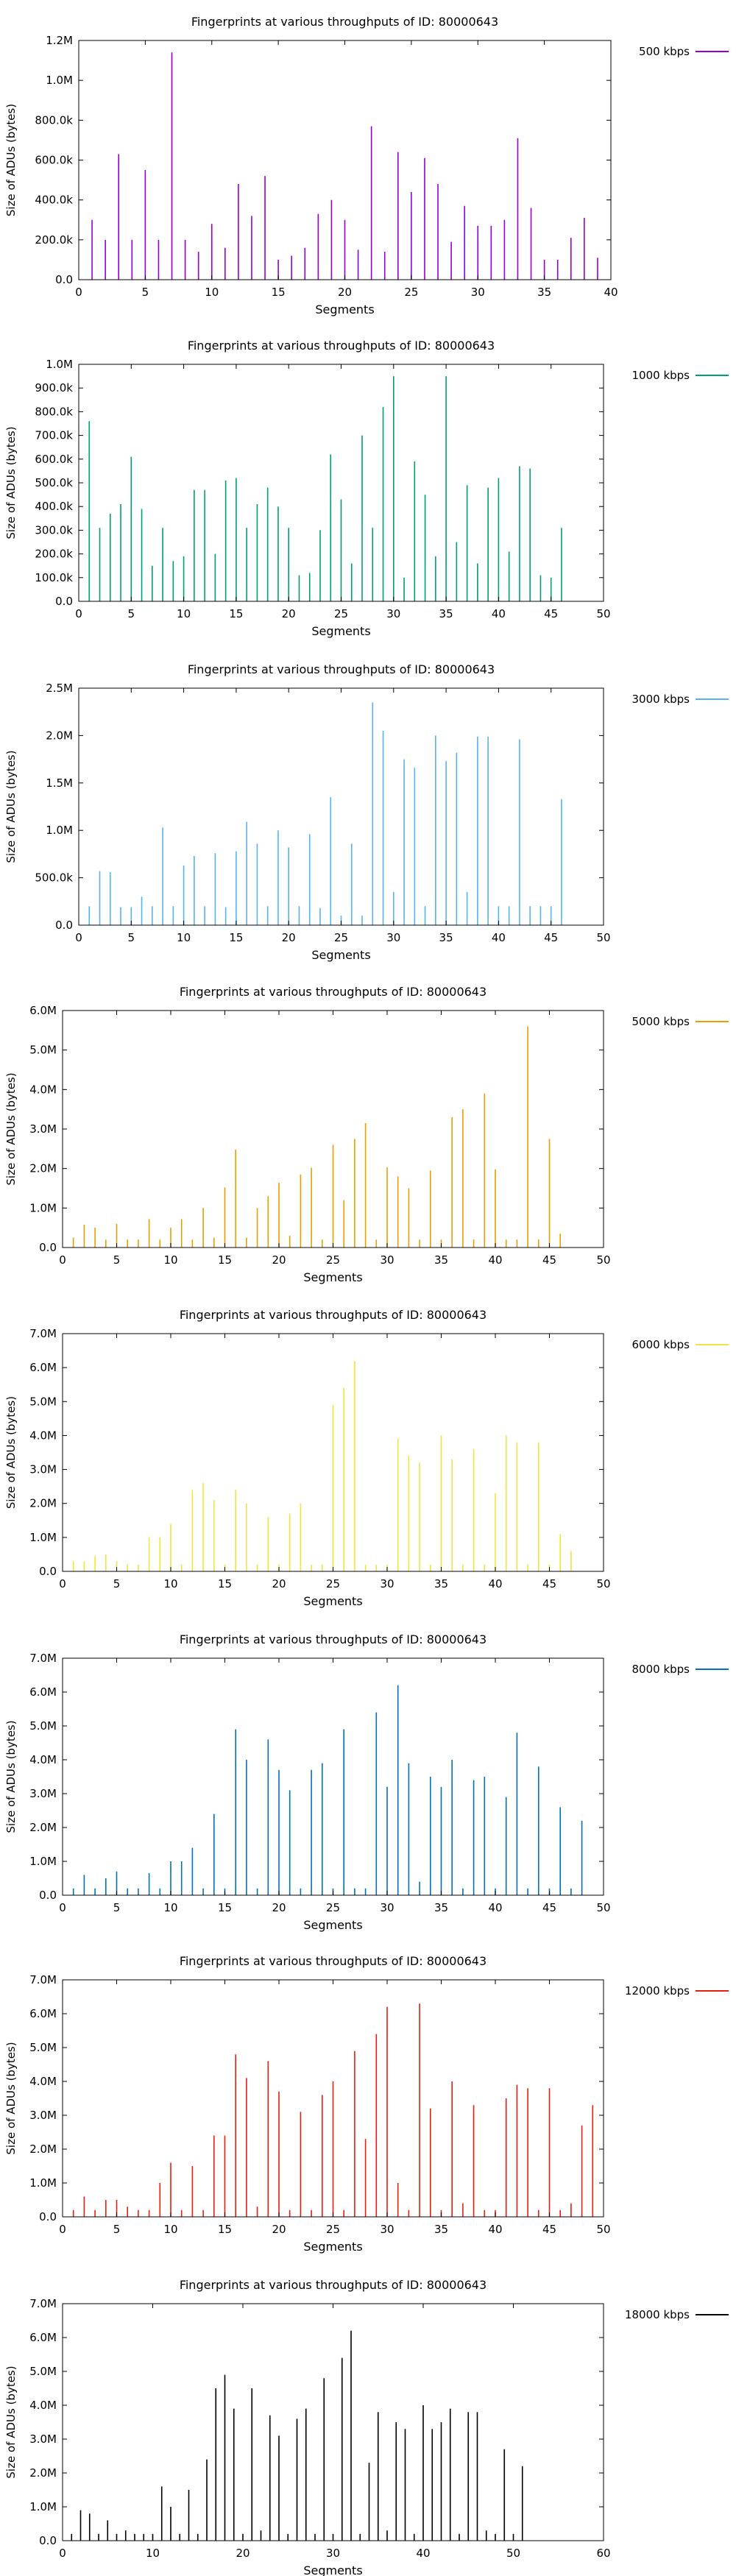  What do you see at coordinates (54, 388) in the screenshot?
I see `y-tick-label: 900.0k` at bounding box center [54, 388].